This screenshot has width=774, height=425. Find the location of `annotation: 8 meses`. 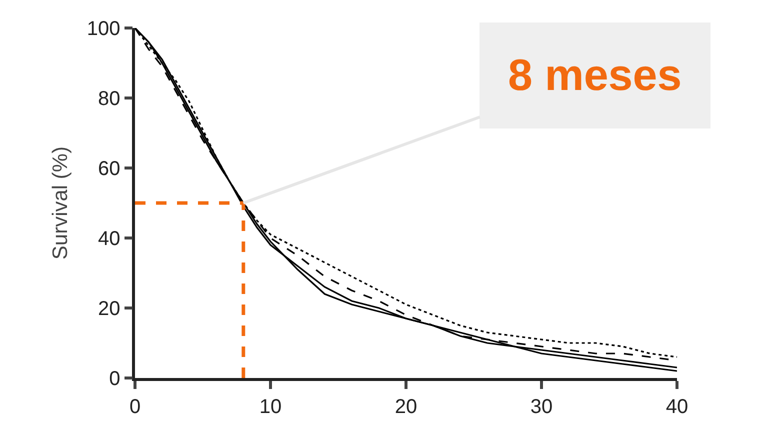

annotation: 8 meses is located at coordinates (595, 75).